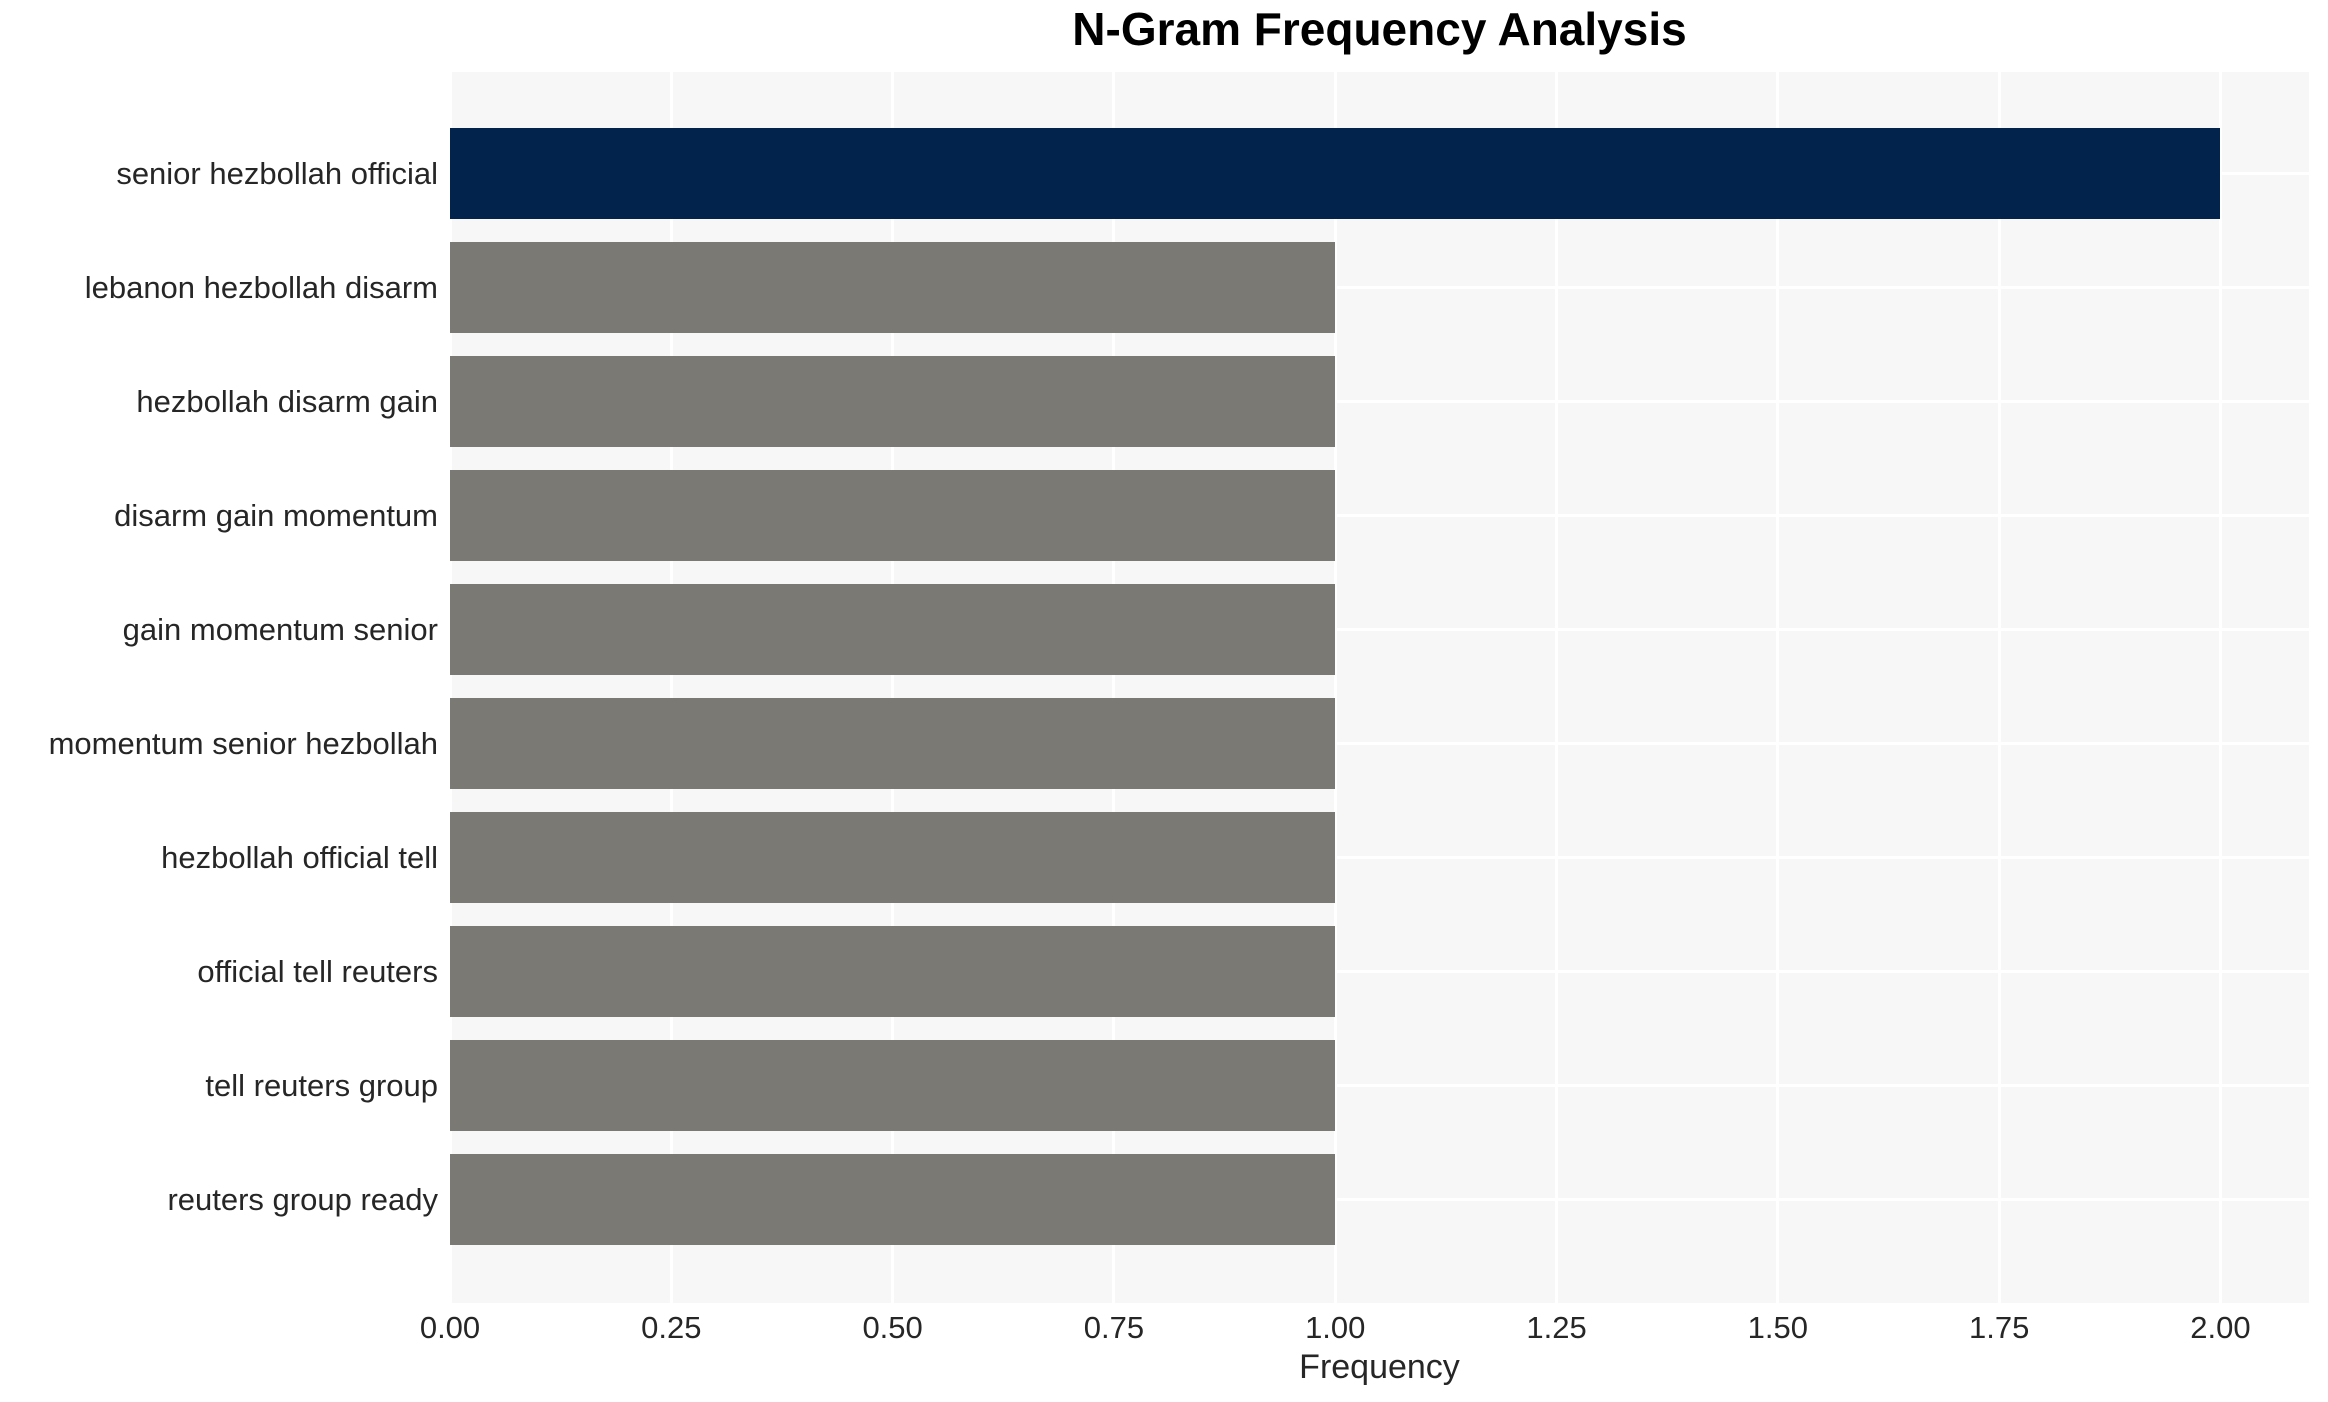 The width and height of the screenshot is (2328, 1402). What do you see at coordinates (276, 515) in the screenshot?
I see `y-tick-label: disarm gain momentum` at bounding box center [276, 515].